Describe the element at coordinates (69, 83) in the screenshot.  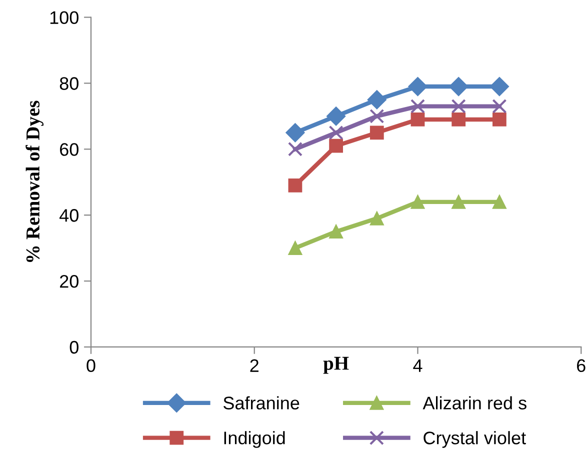
I see `y-tick-label: 80` at that location.